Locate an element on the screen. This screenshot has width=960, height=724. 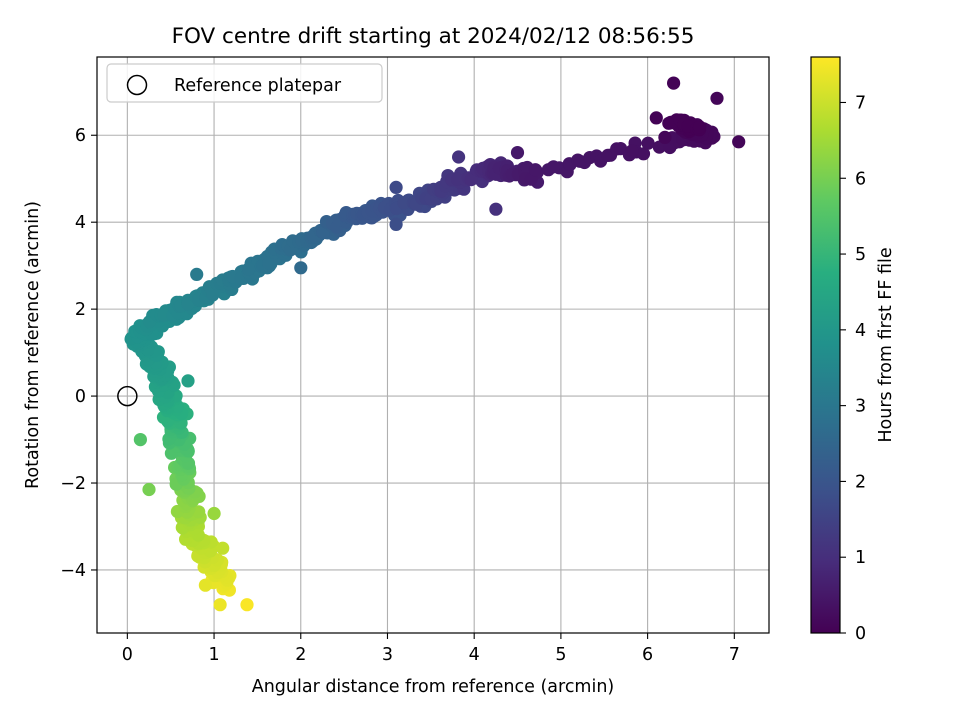
reference-platepar-marker is located at coordinates (127, 396).